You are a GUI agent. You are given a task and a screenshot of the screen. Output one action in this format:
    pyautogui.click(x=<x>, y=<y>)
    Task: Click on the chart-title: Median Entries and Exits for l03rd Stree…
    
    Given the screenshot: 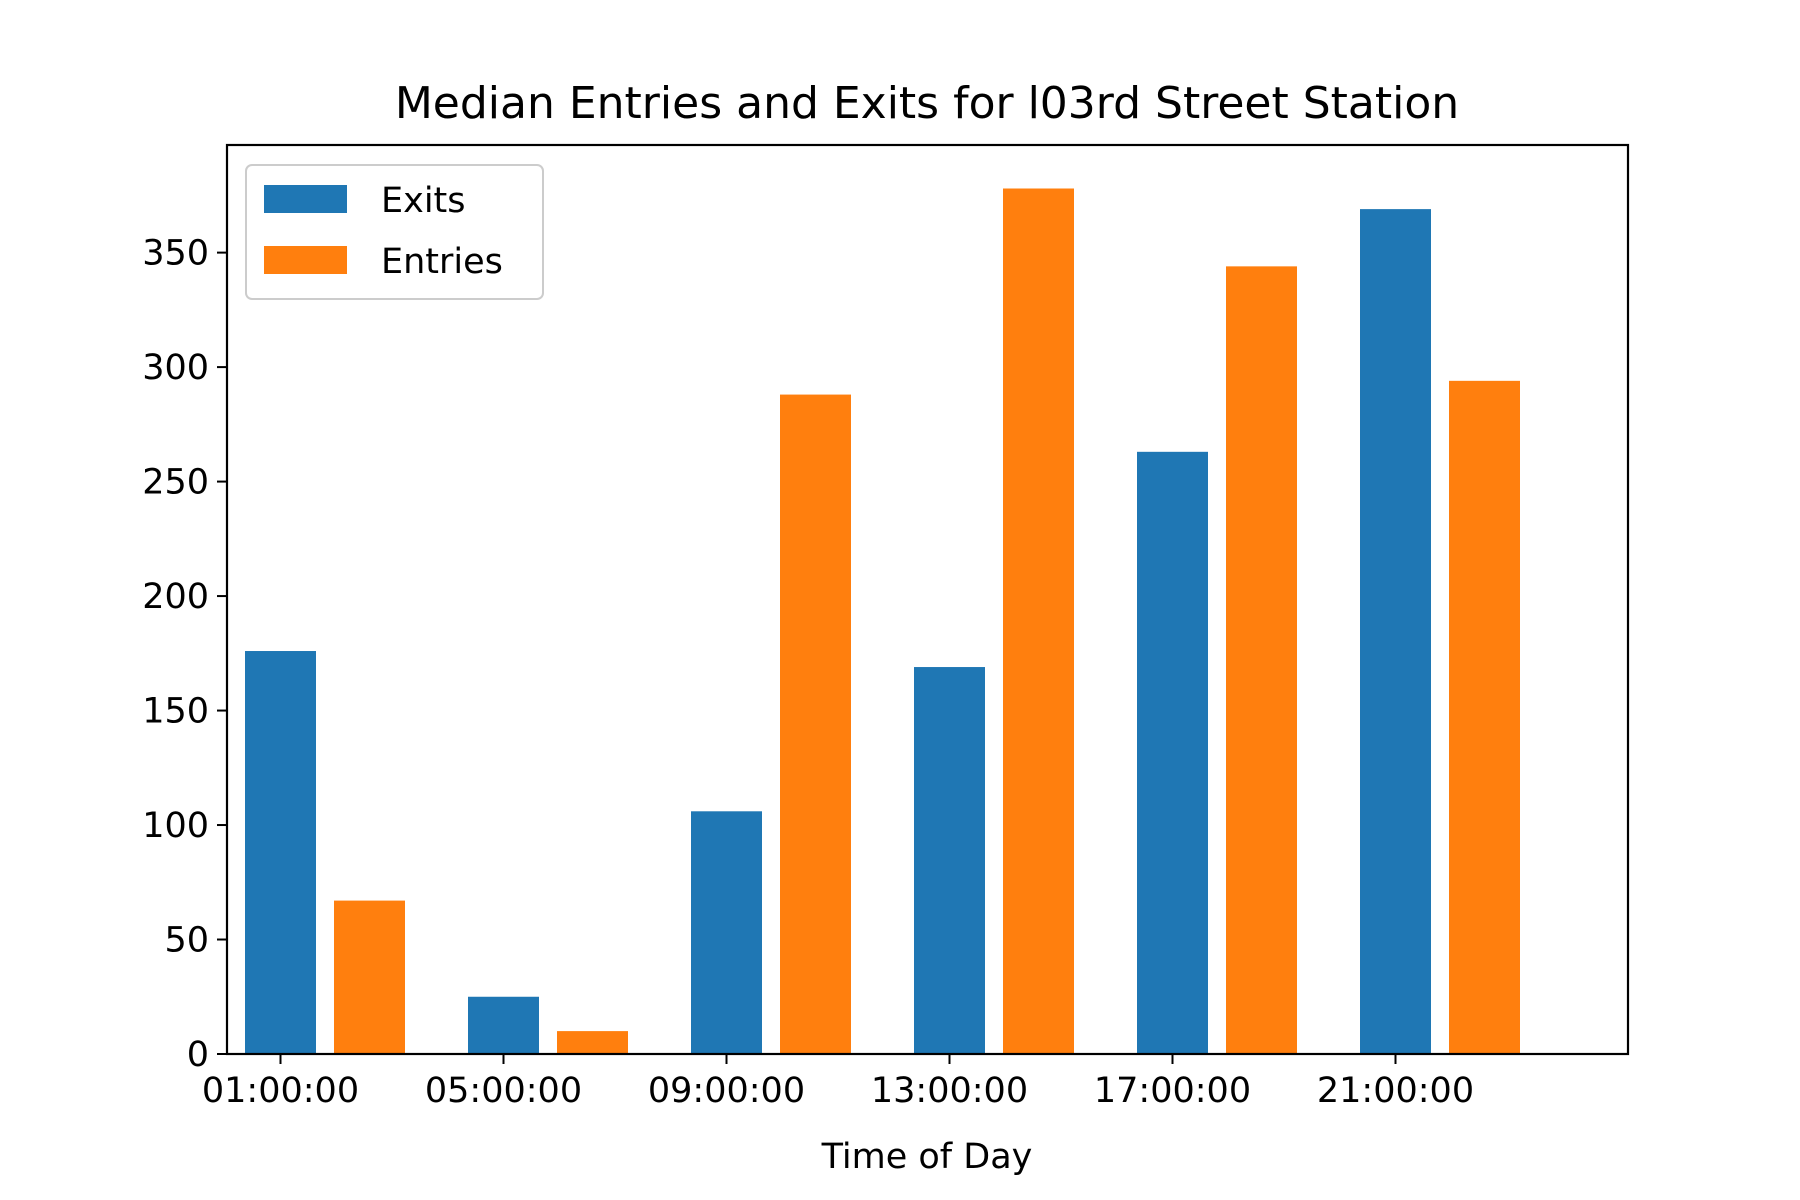 What is the action you would take?
    pyautogui.click(x=927, y=103)
    